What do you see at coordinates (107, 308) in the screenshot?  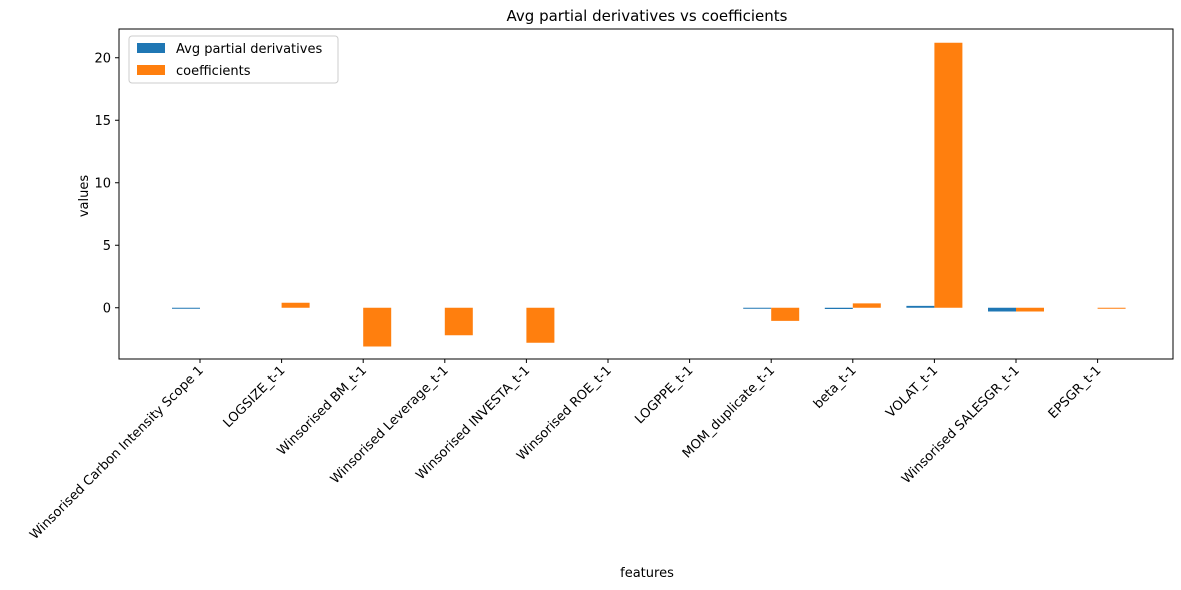 I see `y-tick-label-0: 0` at bounding box center [107, 308].